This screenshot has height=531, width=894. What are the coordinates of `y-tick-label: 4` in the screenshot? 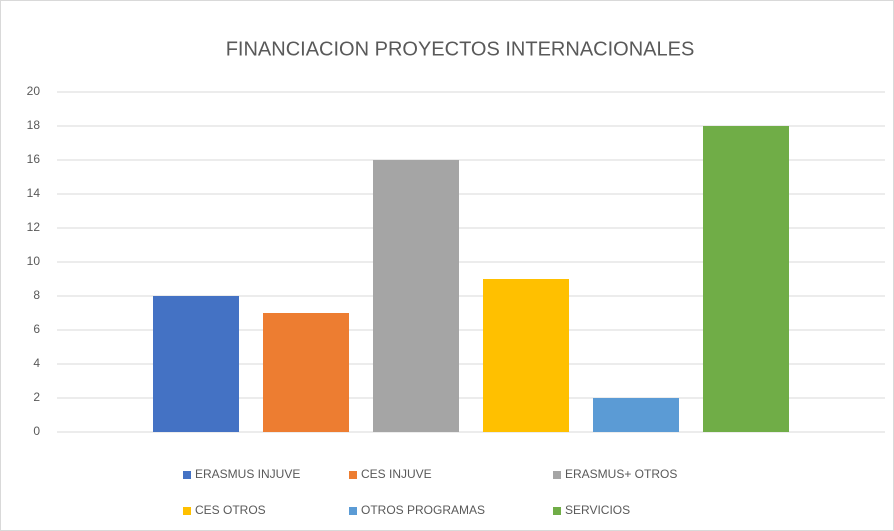 It's located at (36, 363).